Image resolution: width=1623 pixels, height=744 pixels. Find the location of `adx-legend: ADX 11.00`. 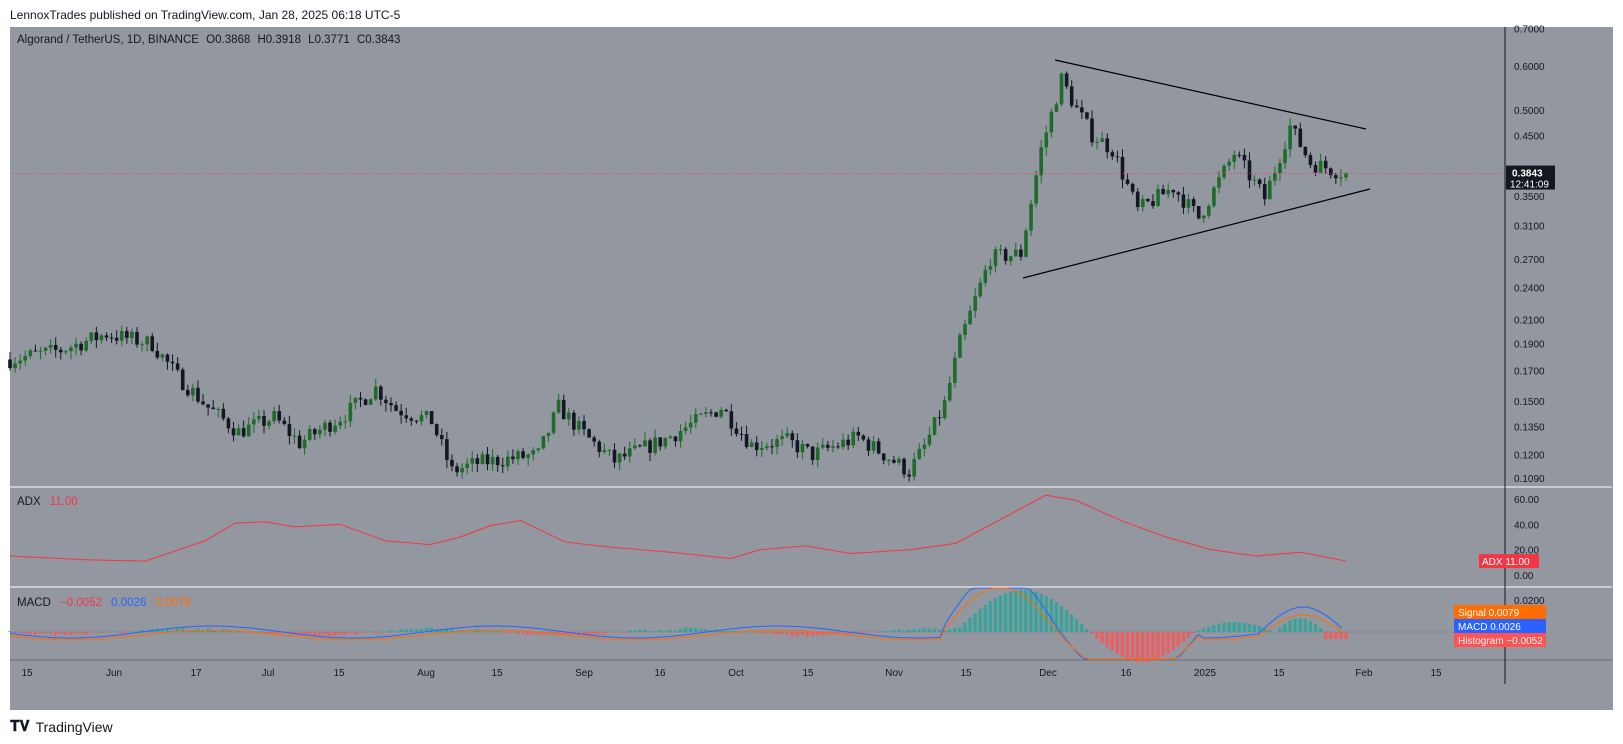

adx-legend: ADX 11.00 is located at coordinates (47, 502).